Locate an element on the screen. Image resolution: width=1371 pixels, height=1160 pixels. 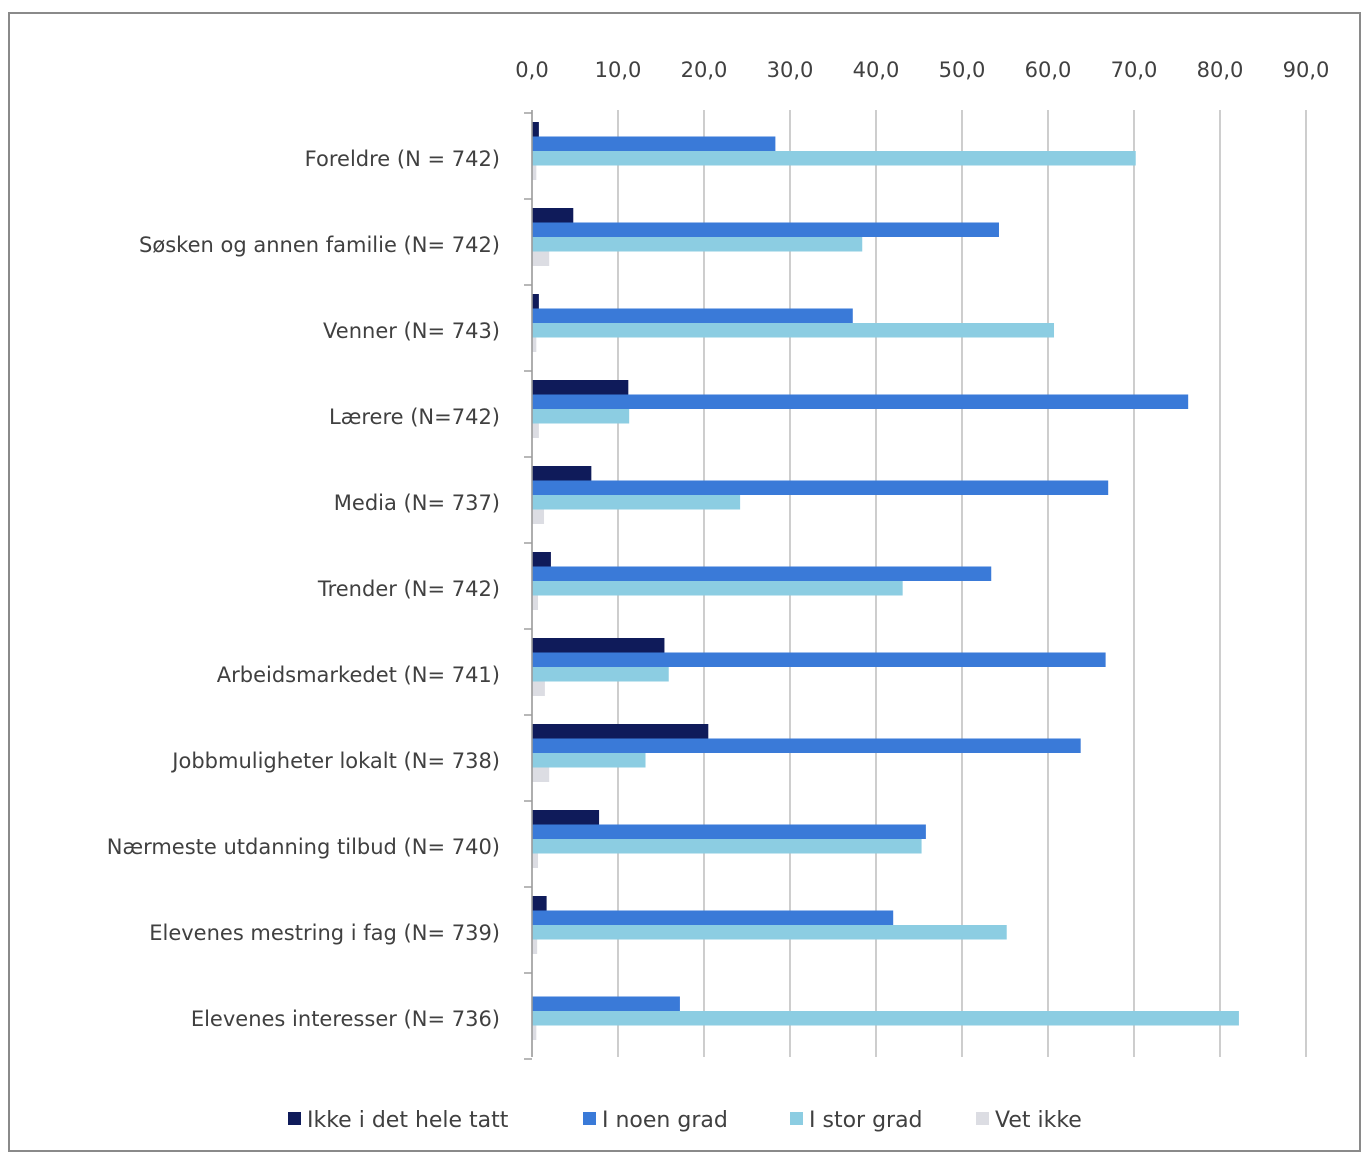
category-label: Nærmeste utdanning tilbud (N= 740) is located at coordinates (303, 847).